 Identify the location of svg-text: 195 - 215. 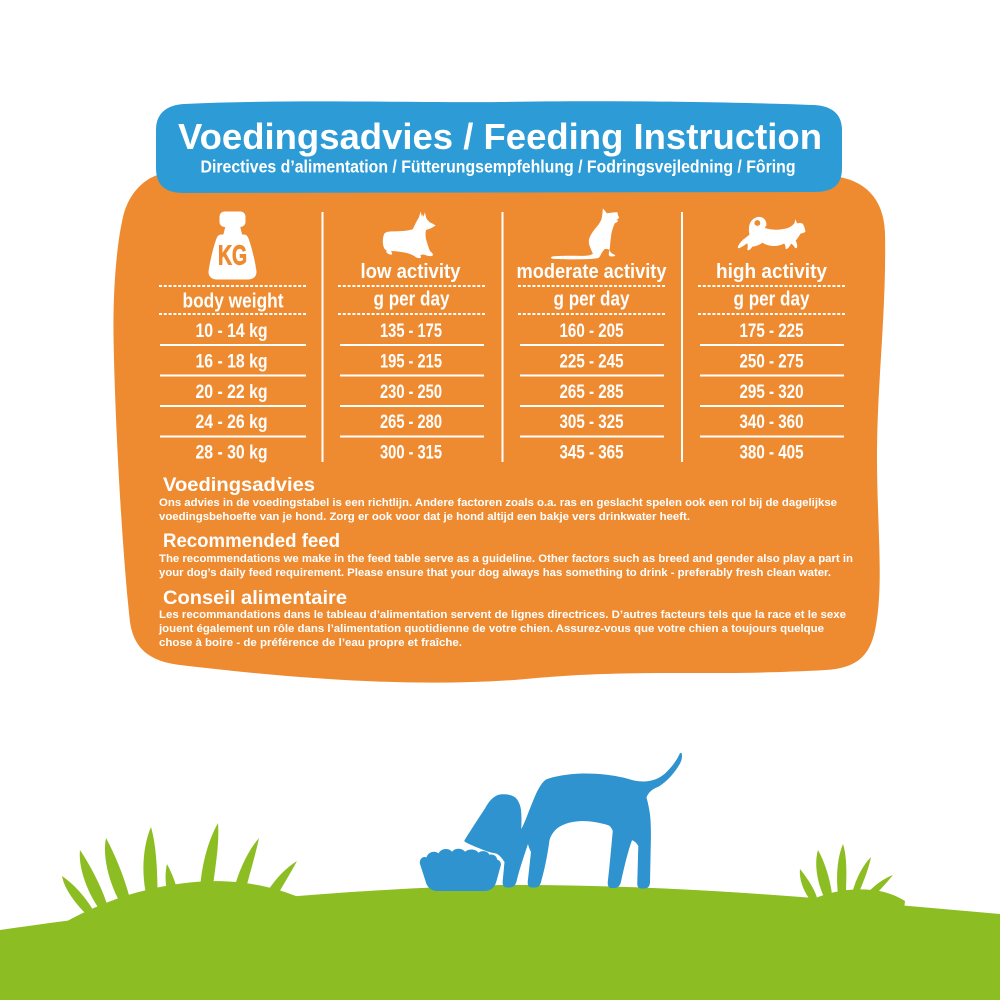
(411, 362).